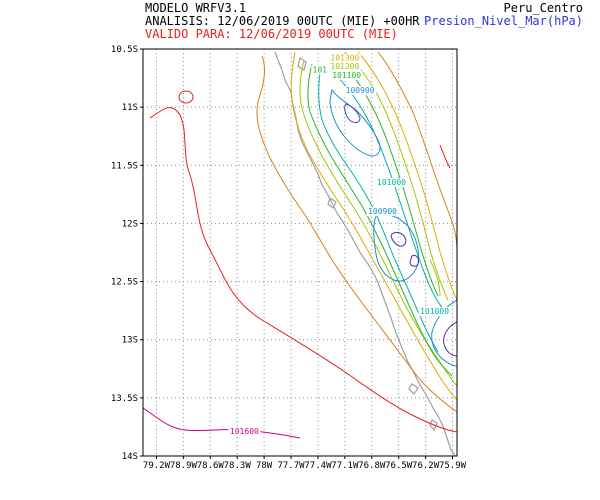 The height and width of the screenshot is (500, 600). I want to click on analysis-time: ANALISIS: 12/06/2019 00UTC (MIE) +00HR, so click(282, 21).